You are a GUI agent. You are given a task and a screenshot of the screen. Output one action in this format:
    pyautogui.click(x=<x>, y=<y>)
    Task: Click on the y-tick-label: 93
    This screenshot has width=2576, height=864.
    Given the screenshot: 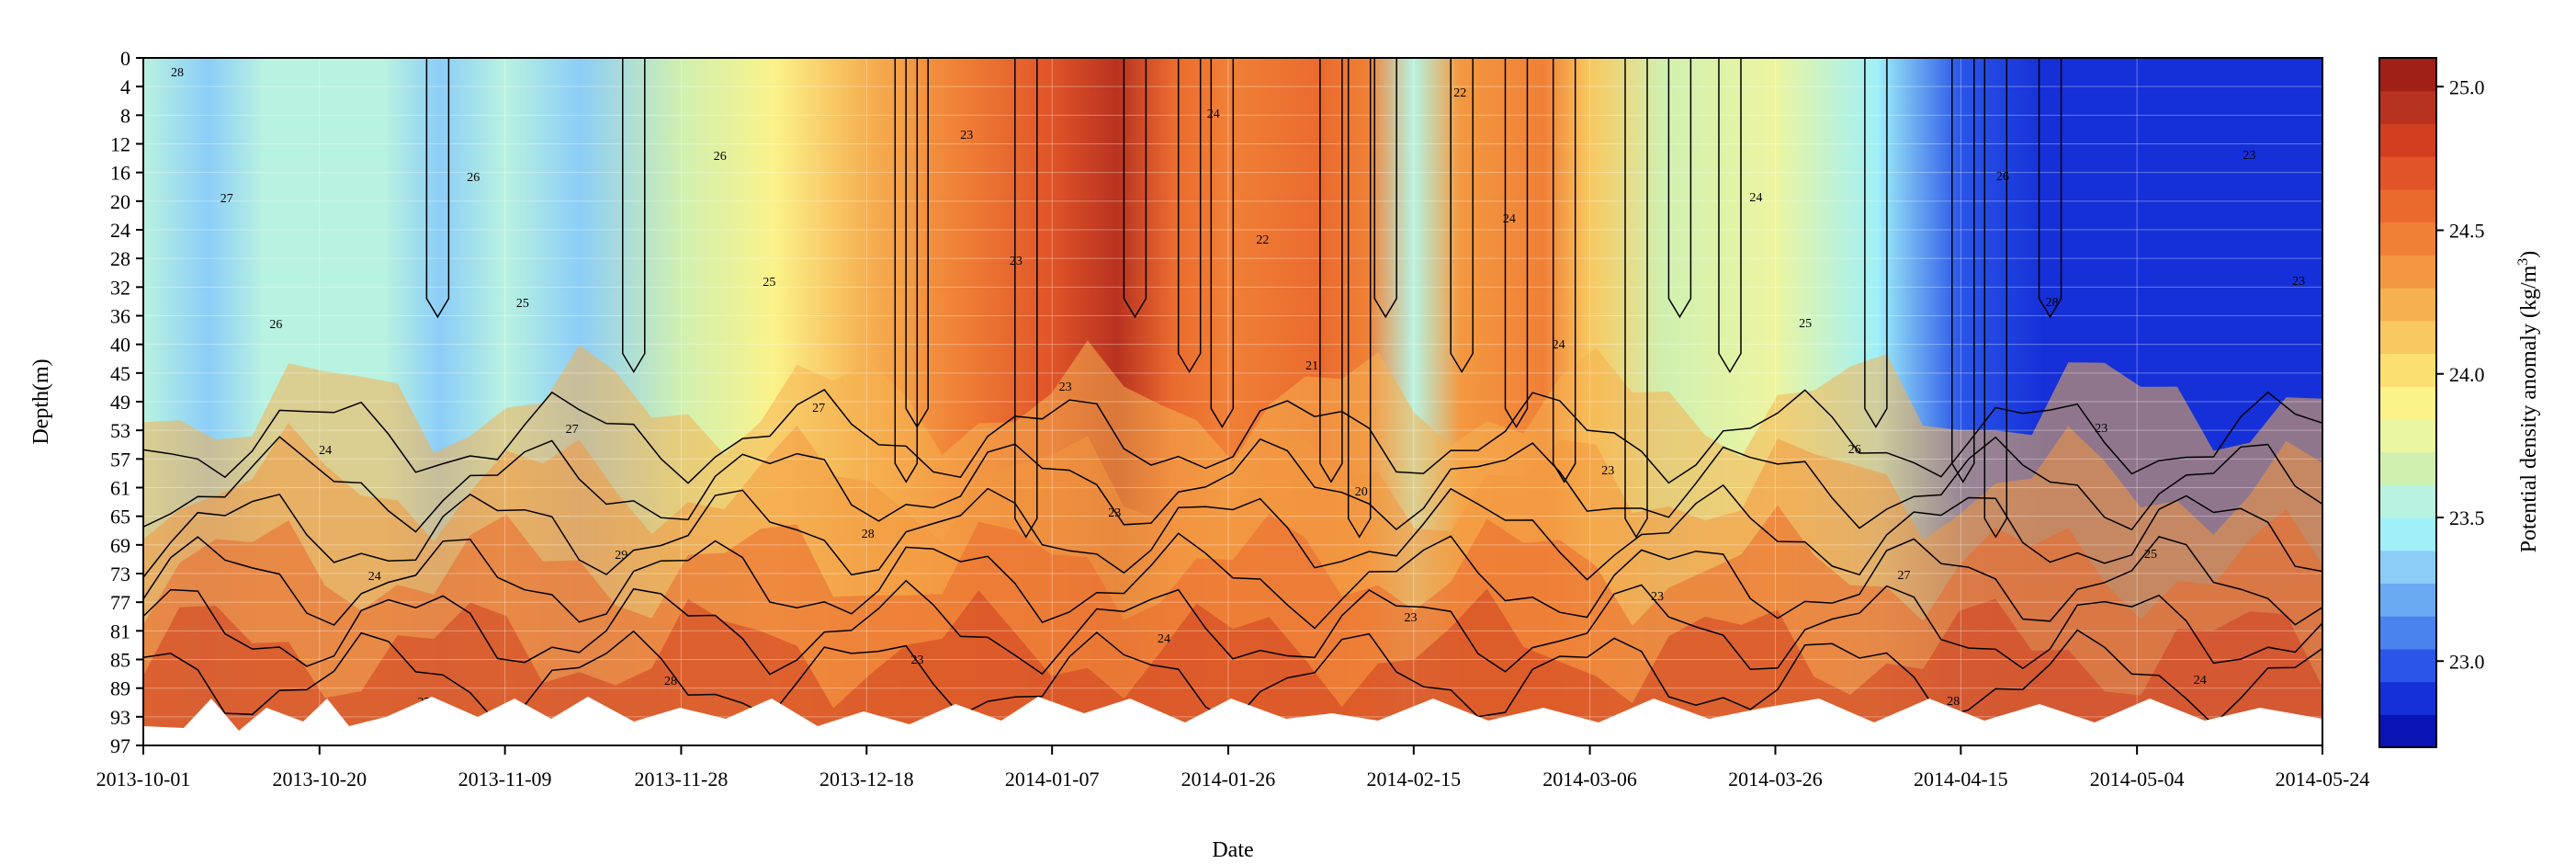 What is the action you would take?
    pyautogui.click(x=120, y=717)
    